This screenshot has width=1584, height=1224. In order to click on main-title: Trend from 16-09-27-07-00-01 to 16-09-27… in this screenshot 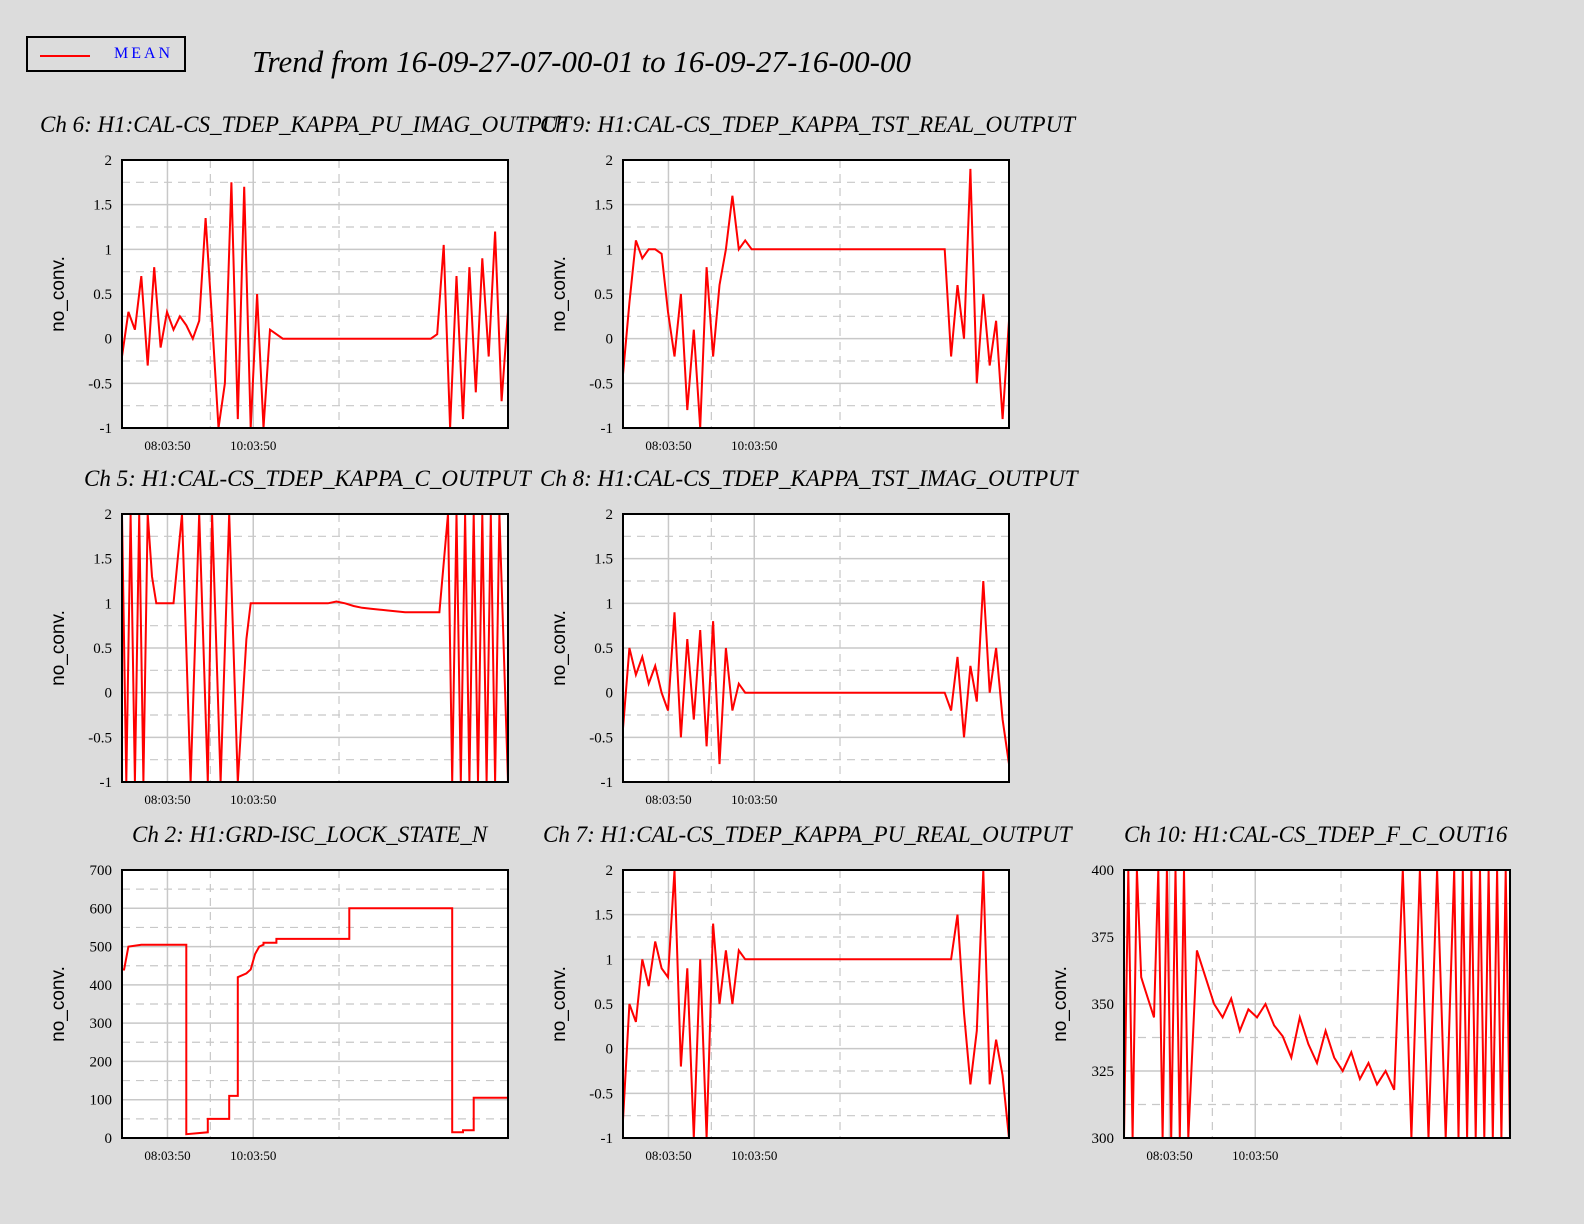, I will do `click(581, 61)`.